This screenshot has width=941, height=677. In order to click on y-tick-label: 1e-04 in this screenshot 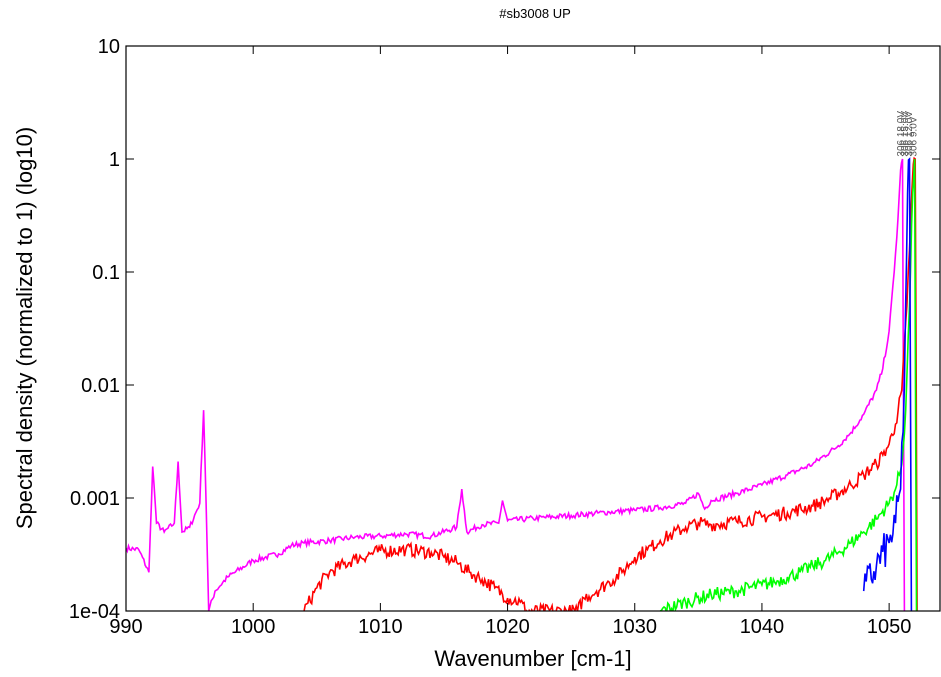, I will do `click(94, 612)`.